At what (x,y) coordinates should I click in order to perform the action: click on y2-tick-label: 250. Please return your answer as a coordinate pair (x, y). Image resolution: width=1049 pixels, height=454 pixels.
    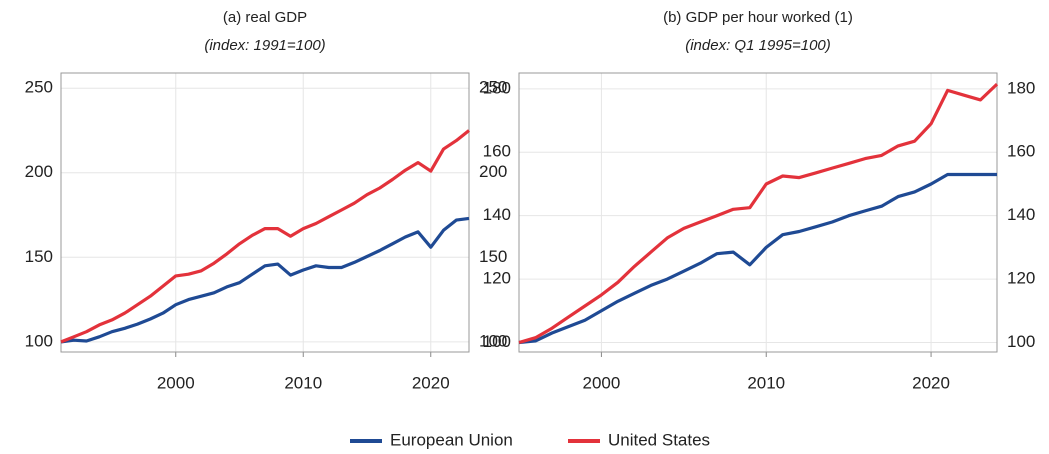
    Looking at the image, I should click on (493, 87).